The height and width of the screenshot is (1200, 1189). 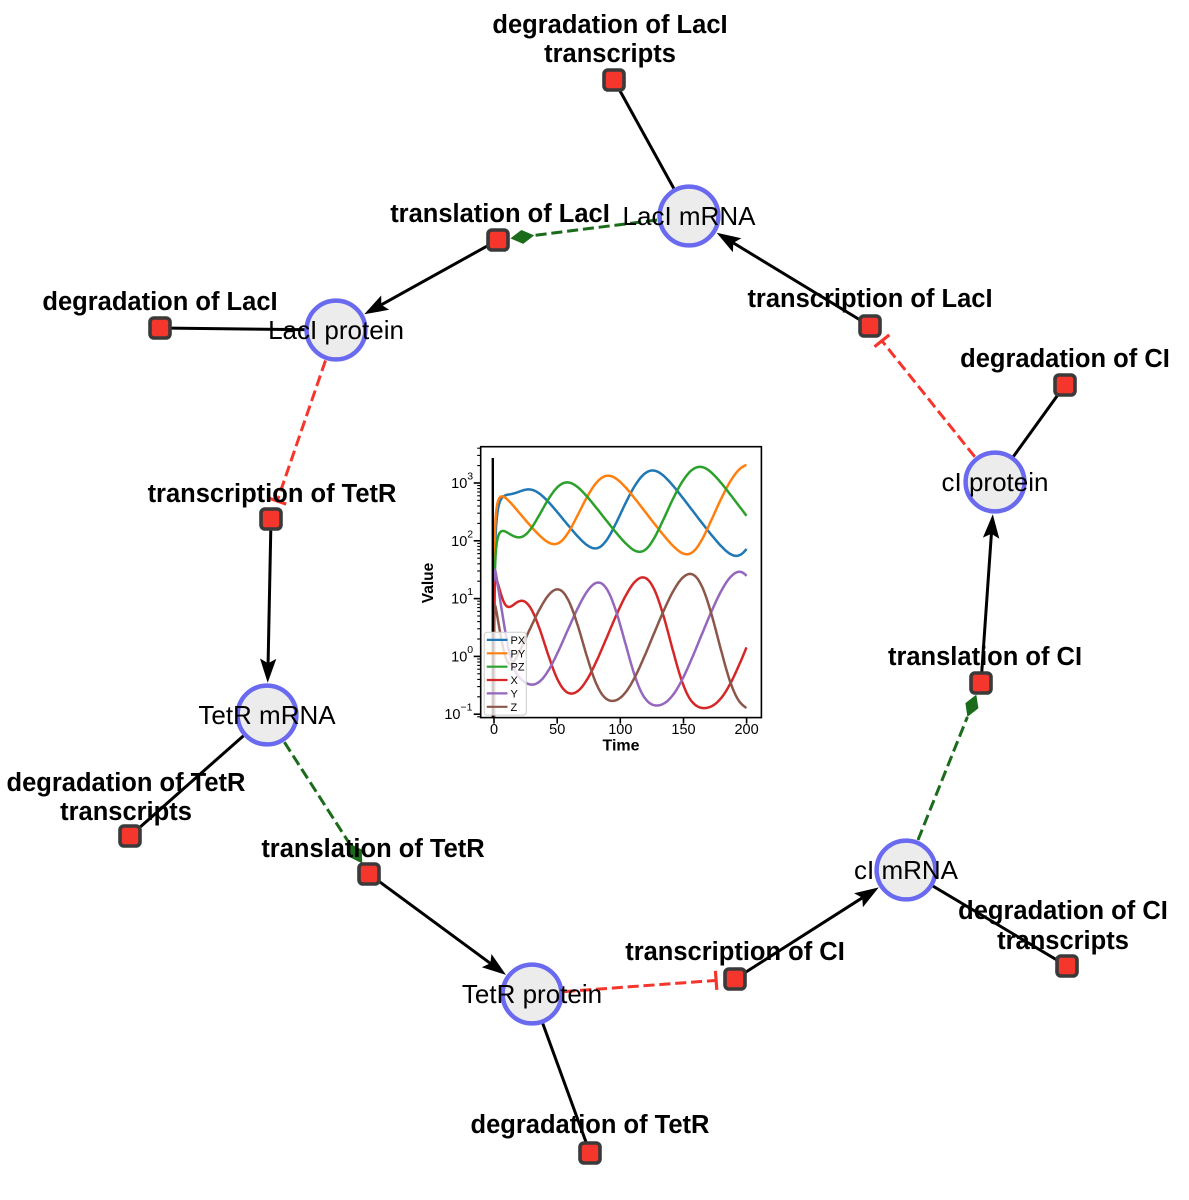 What do you see at coordinates (428, 582) in the screenshot?
I see `svg-text: Value` at bounding box center [428, 582].